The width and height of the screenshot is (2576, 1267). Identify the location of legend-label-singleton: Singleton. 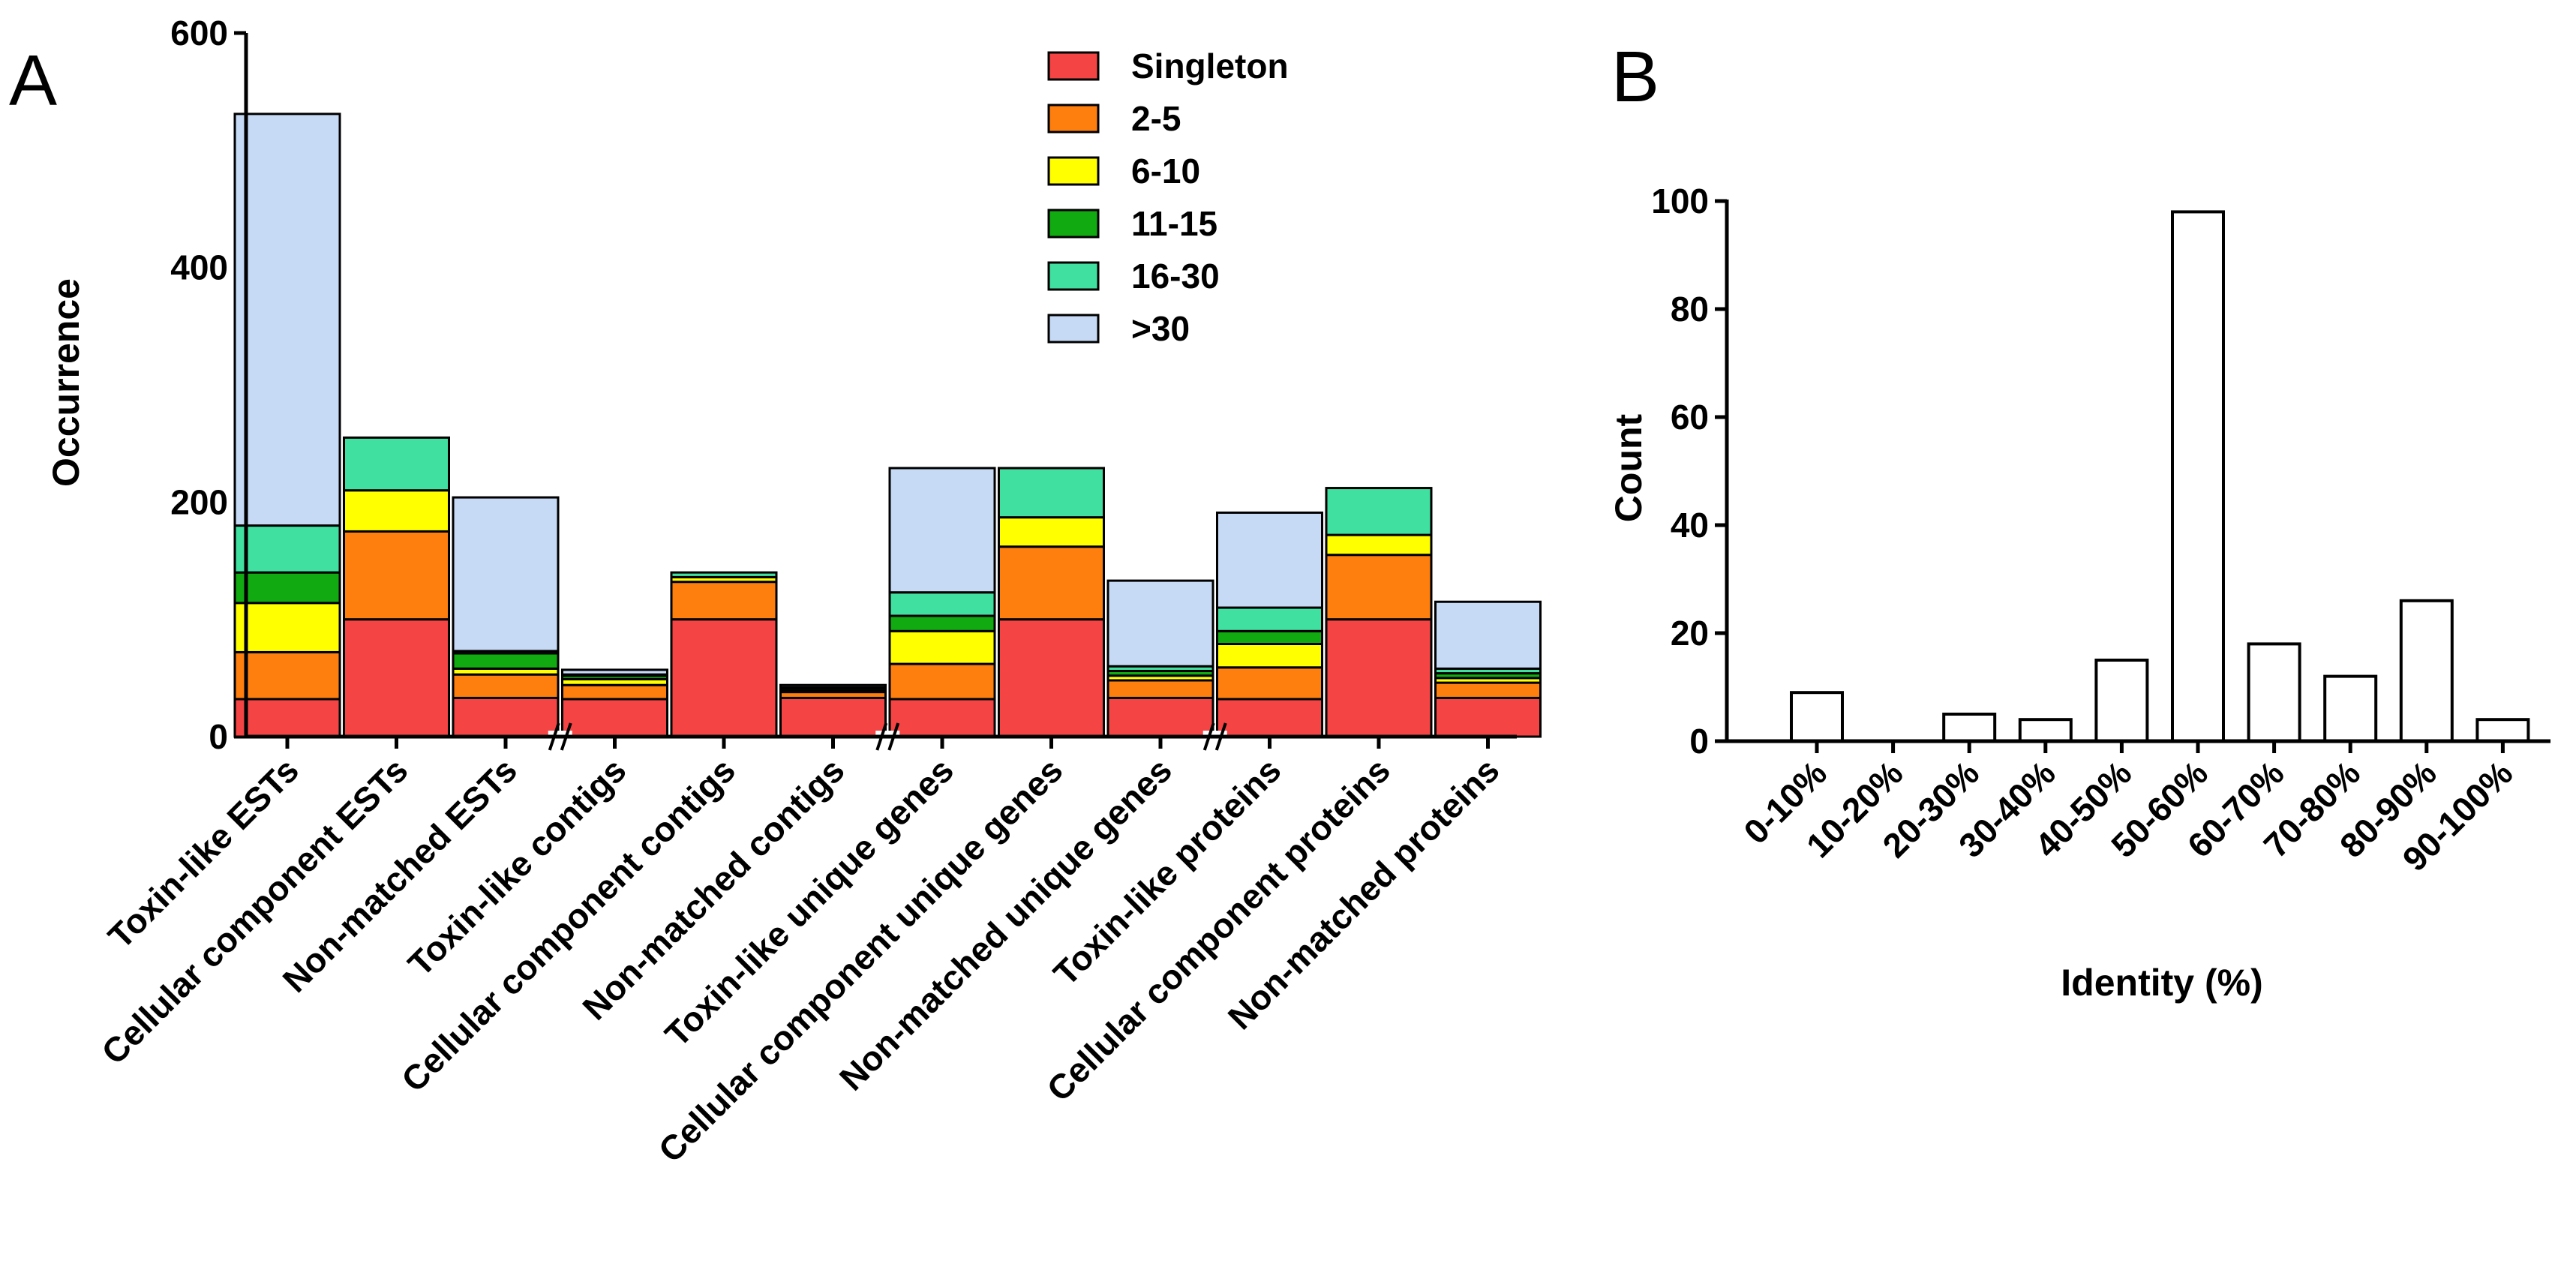
(1210, 66).